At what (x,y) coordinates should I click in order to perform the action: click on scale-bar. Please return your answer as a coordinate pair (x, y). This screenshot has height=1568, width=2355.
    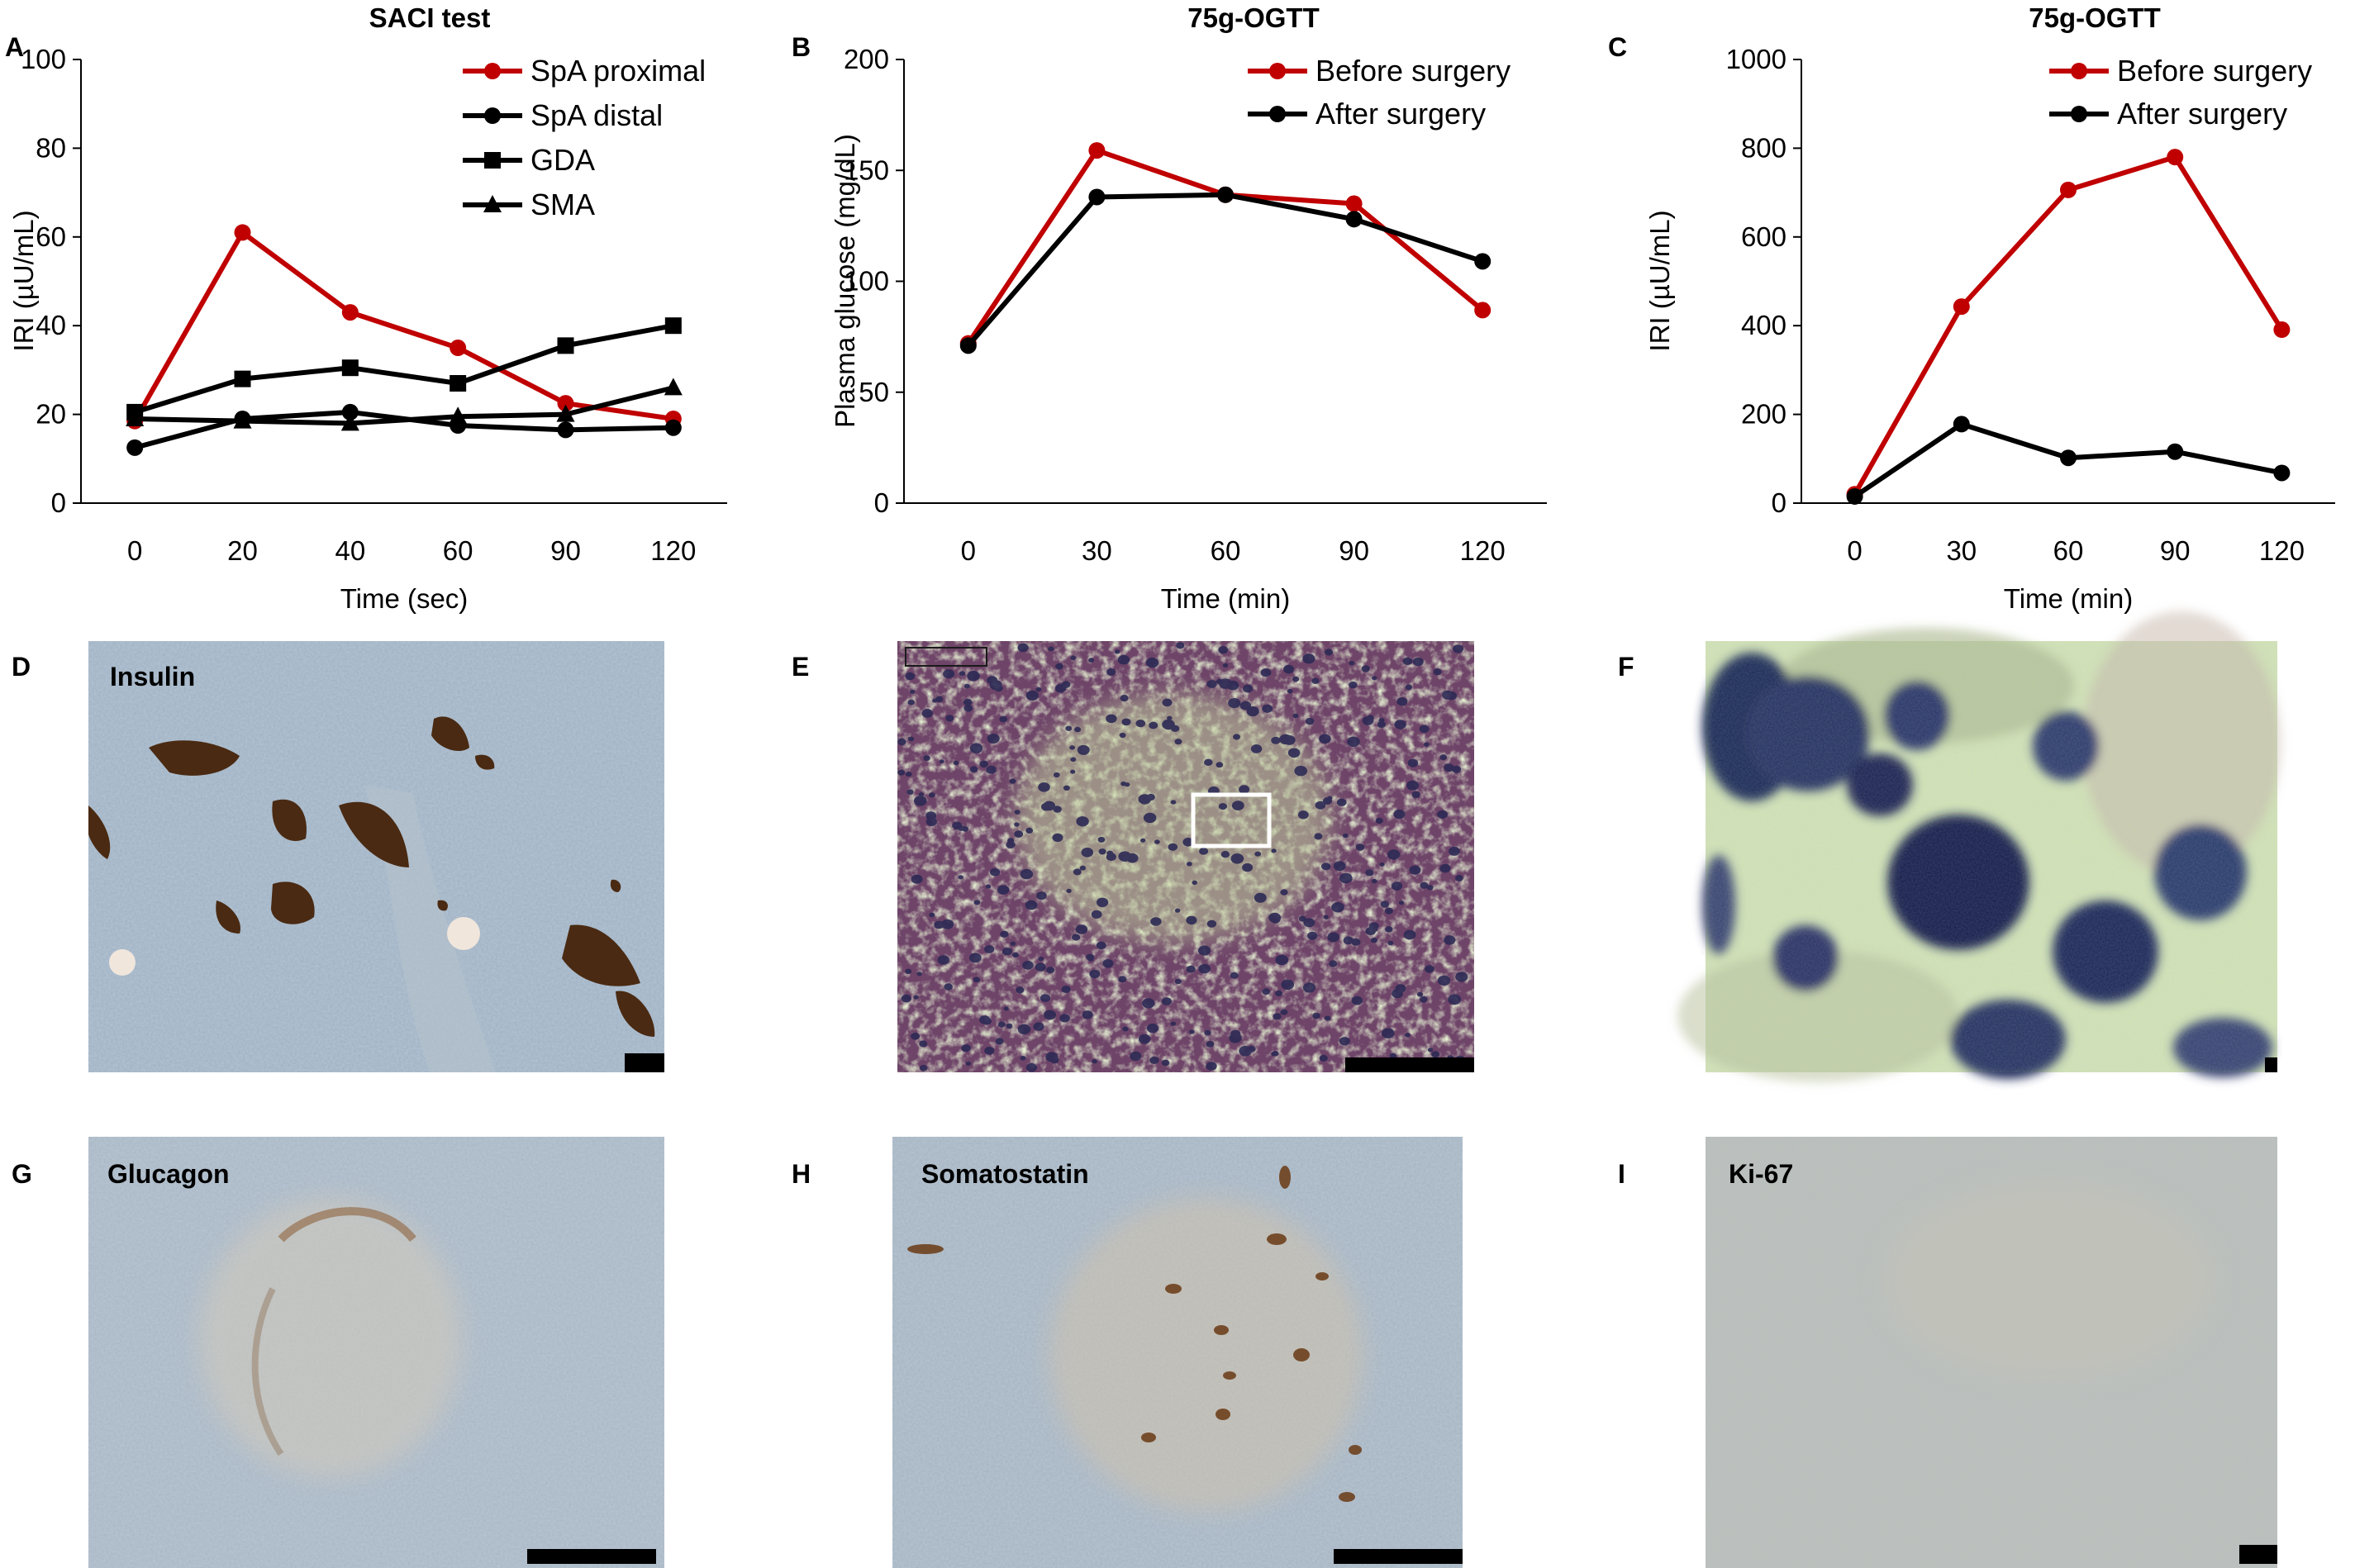
    Looking at the image, I should click on (2271, 1064).